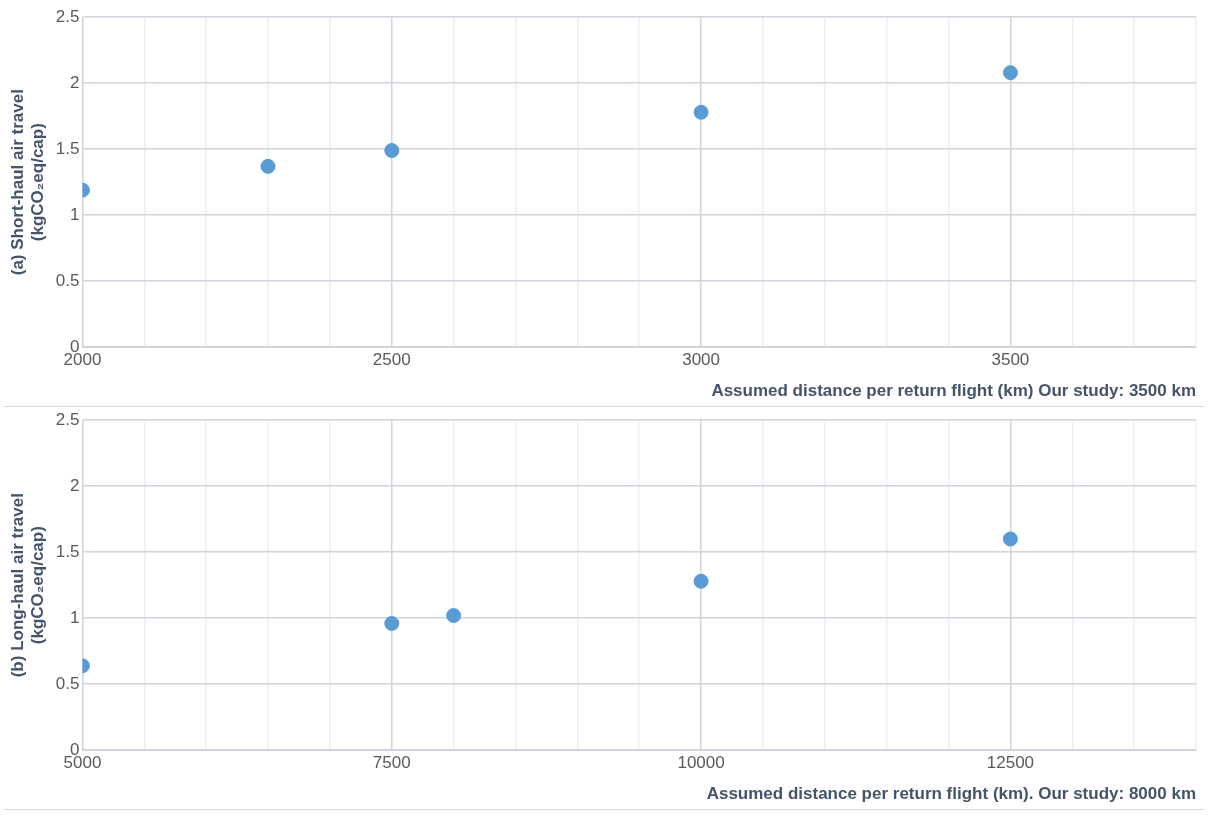  I want to click on x-tick-label: 10000, so click(701, 763).